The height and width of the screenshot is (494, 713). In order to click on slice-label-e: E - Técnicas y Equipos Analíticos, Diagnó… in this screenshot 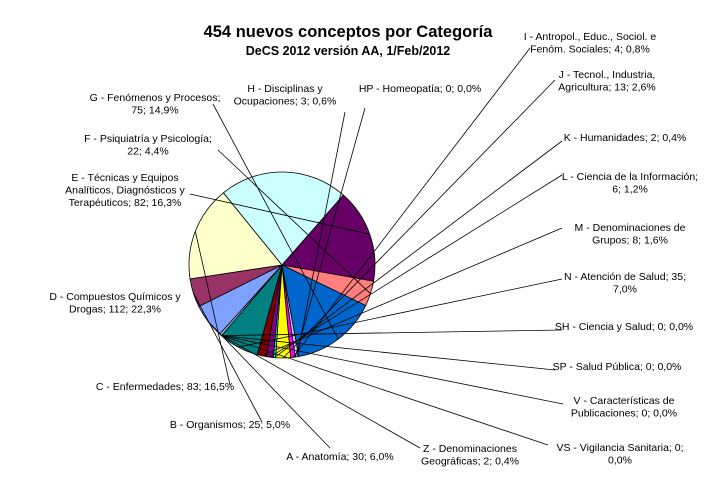, I will do `click(125, 190)`.